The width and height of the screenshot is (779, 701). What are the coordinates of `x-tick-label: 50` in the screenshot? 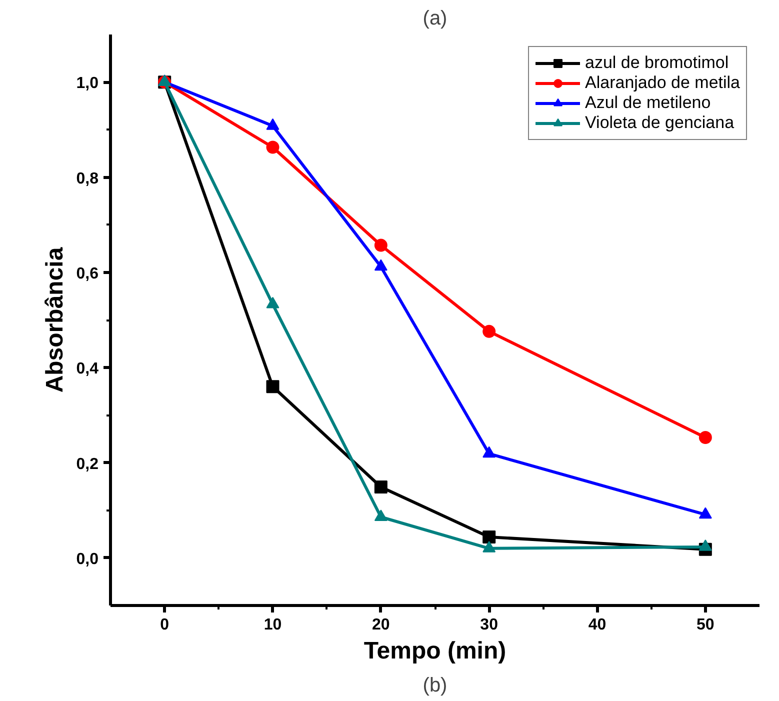 It's located at (705, 625).